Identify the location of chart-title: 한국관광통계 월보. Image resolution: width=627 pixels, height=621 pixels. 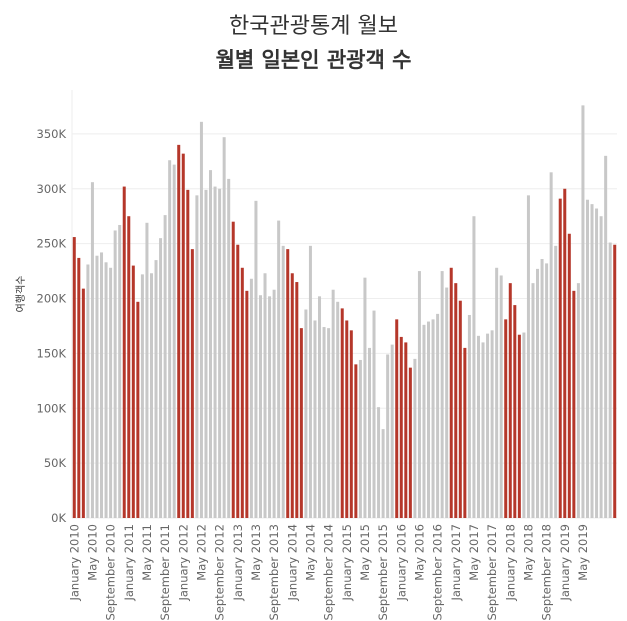
(313, 26).